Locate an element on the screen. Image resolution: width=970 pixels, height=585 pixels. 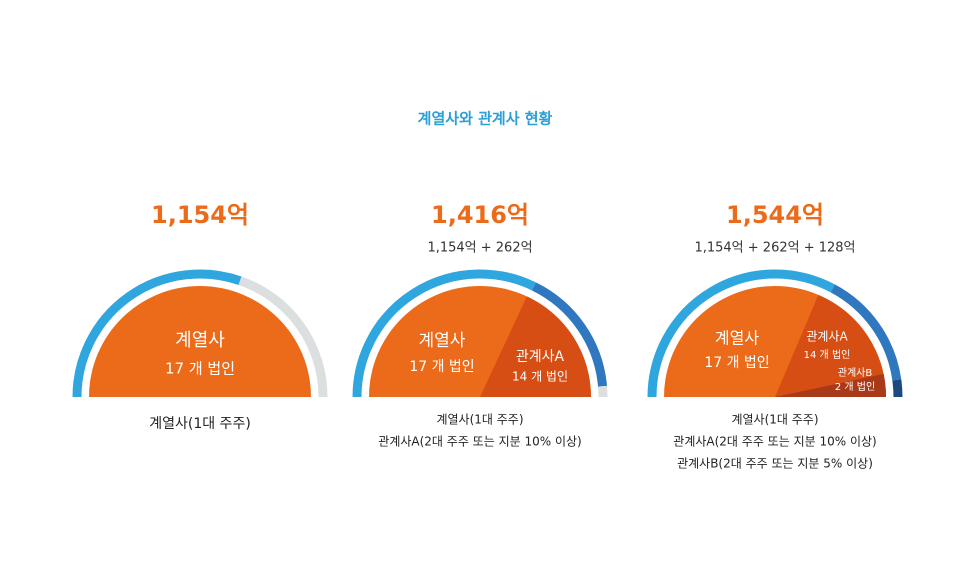
segment-name: 관계사B is located at coordinates (855, 373).